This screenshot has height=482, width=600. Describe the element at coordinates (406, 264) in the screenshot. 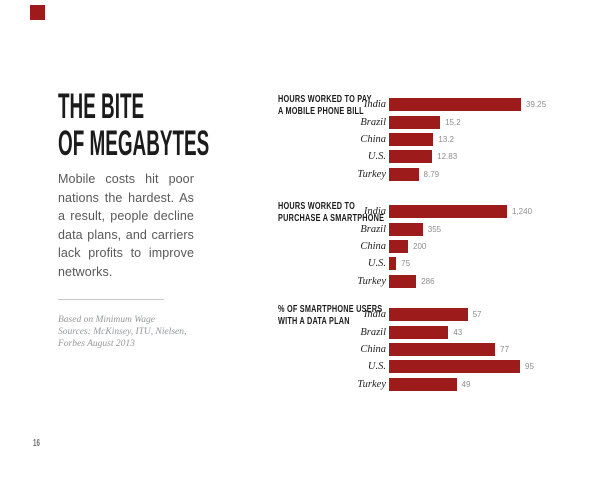

I see `value-label: 75` at that location.